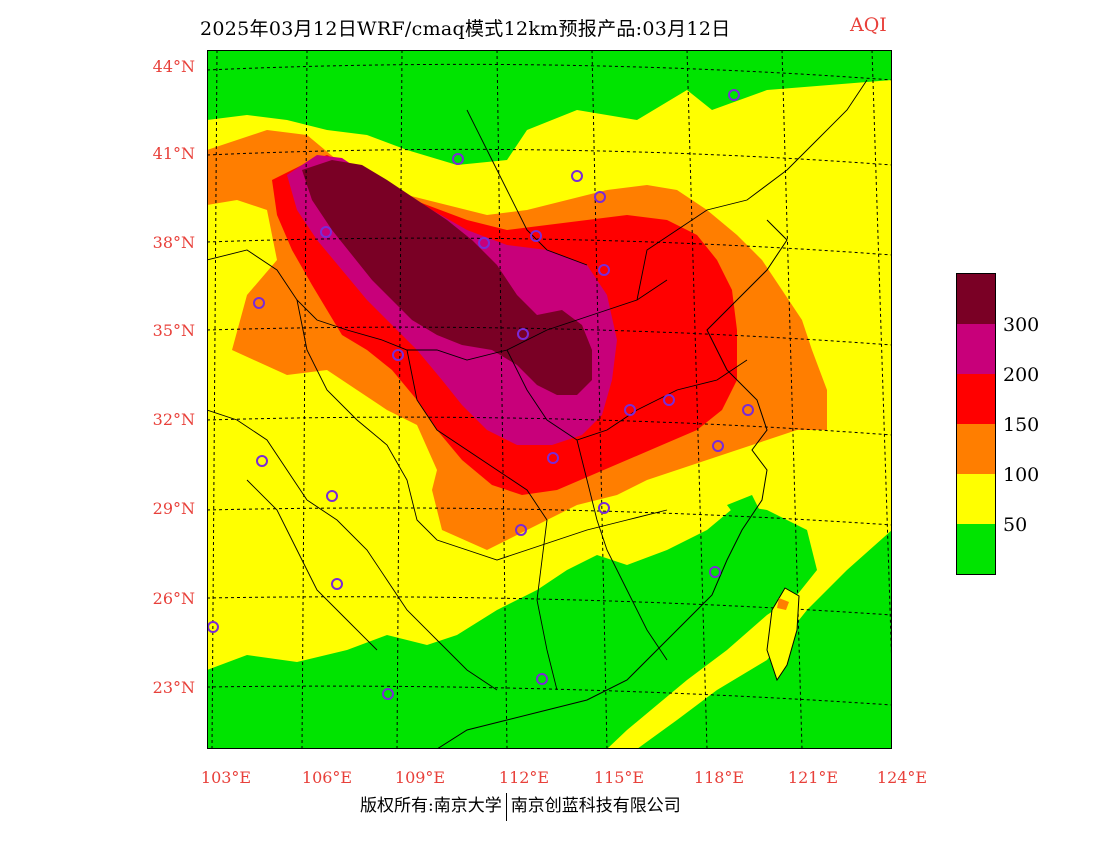  What do you see at coordinates (173, 153) in the screenshot?
I see `lat-label: 41°N` at bounding box center [173, 153].